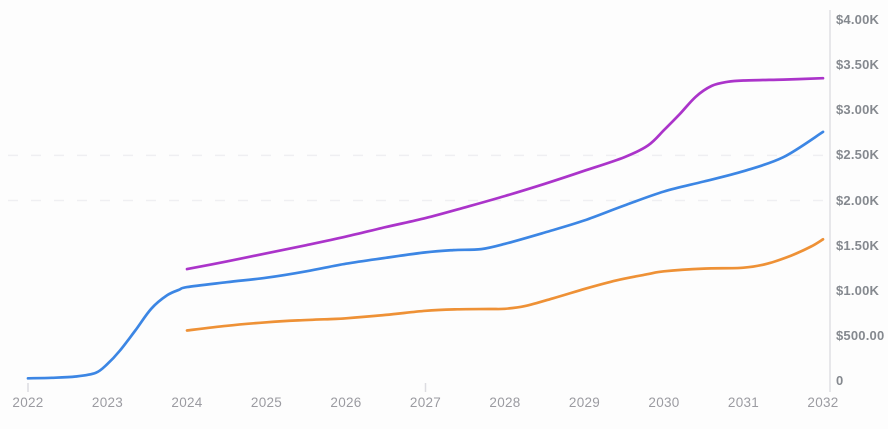 Image resolution: width=888 pixels, height=429 pixels. Describe the element at coordinates (346, 402) in the screenshot. I see `x-axis-label: 2026` at that location.